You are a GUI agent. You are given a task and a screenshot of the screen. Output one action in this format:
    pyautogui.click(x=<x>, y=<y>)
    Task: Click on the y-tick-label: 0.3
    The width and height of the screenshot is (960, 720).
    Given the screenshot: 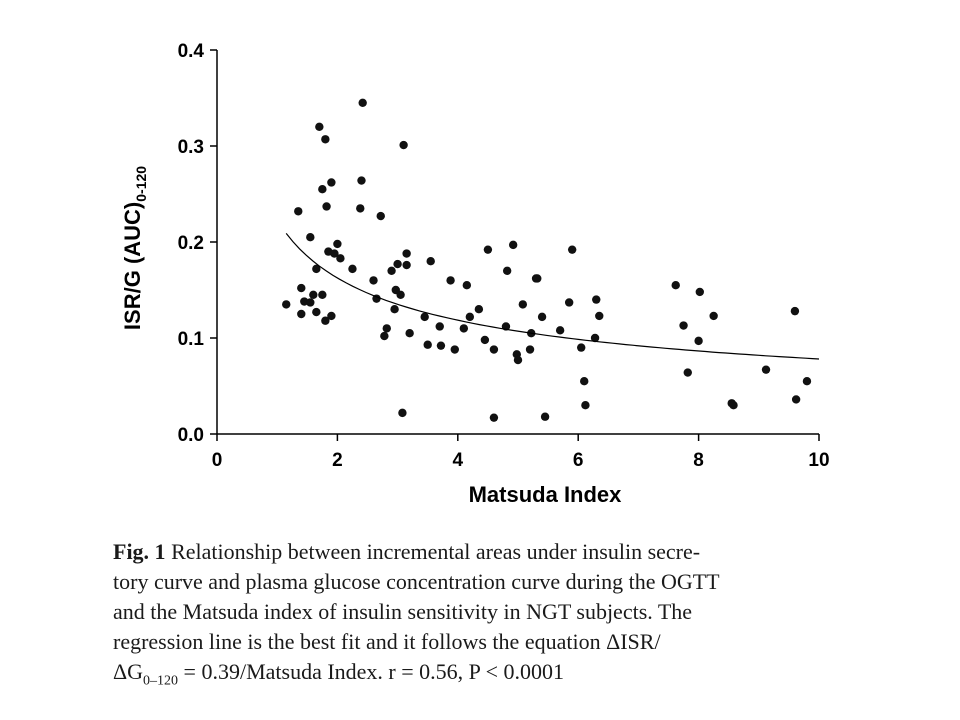 What is the action you would take?
    pyautogui.click(x=191, y=147)
    